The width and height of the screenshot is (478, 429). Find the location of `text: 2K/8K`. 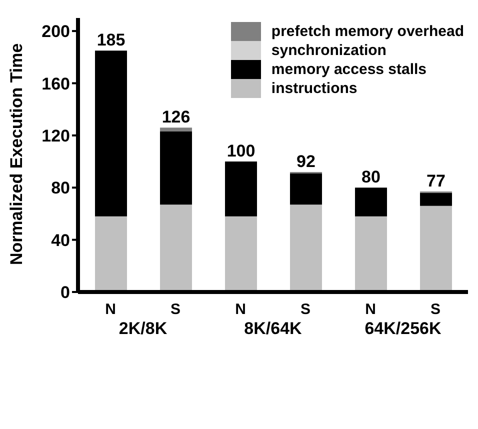

text: 2K/8K is located at coordinates (143, 328).